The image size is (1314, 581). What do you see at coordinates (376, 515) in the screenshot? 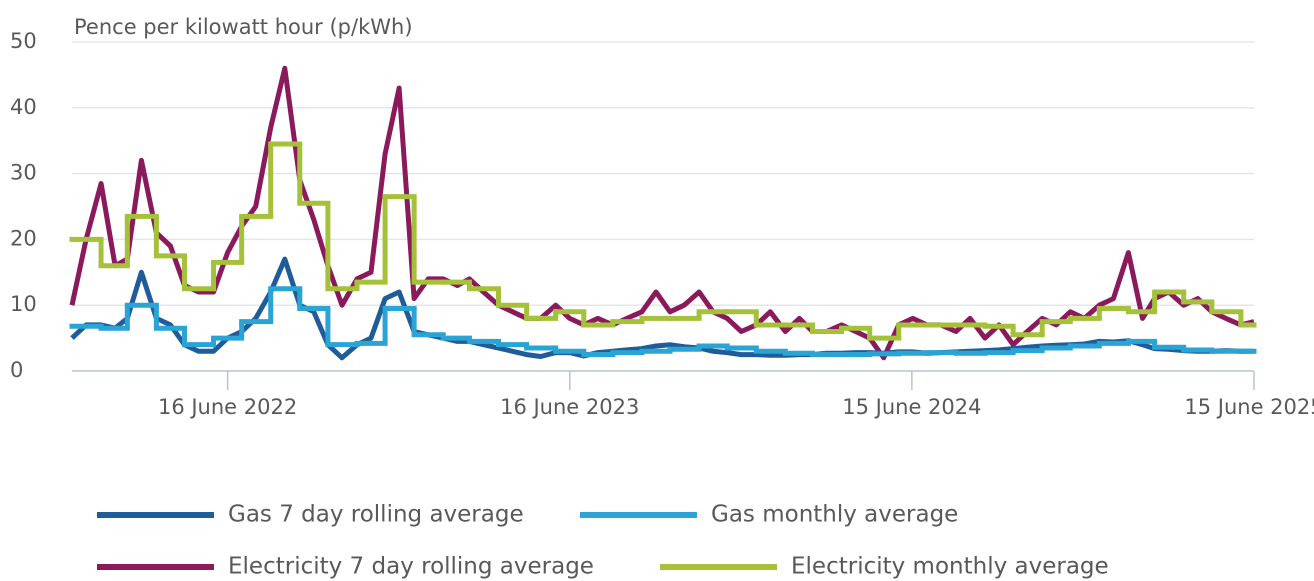
I see `legend-label: Gas 7 day rolling average` at bounding box center [376, 515].